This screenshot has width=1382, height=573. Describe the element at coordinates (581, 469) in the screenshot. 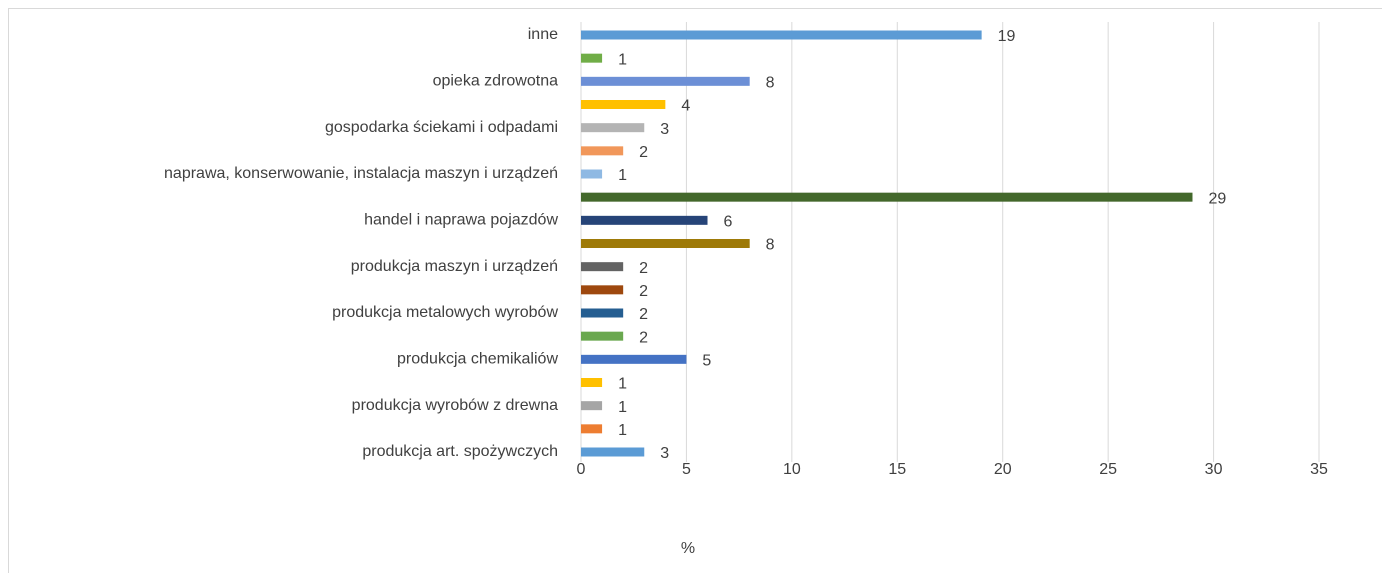

I see `x-tick-label: 0` at that location.